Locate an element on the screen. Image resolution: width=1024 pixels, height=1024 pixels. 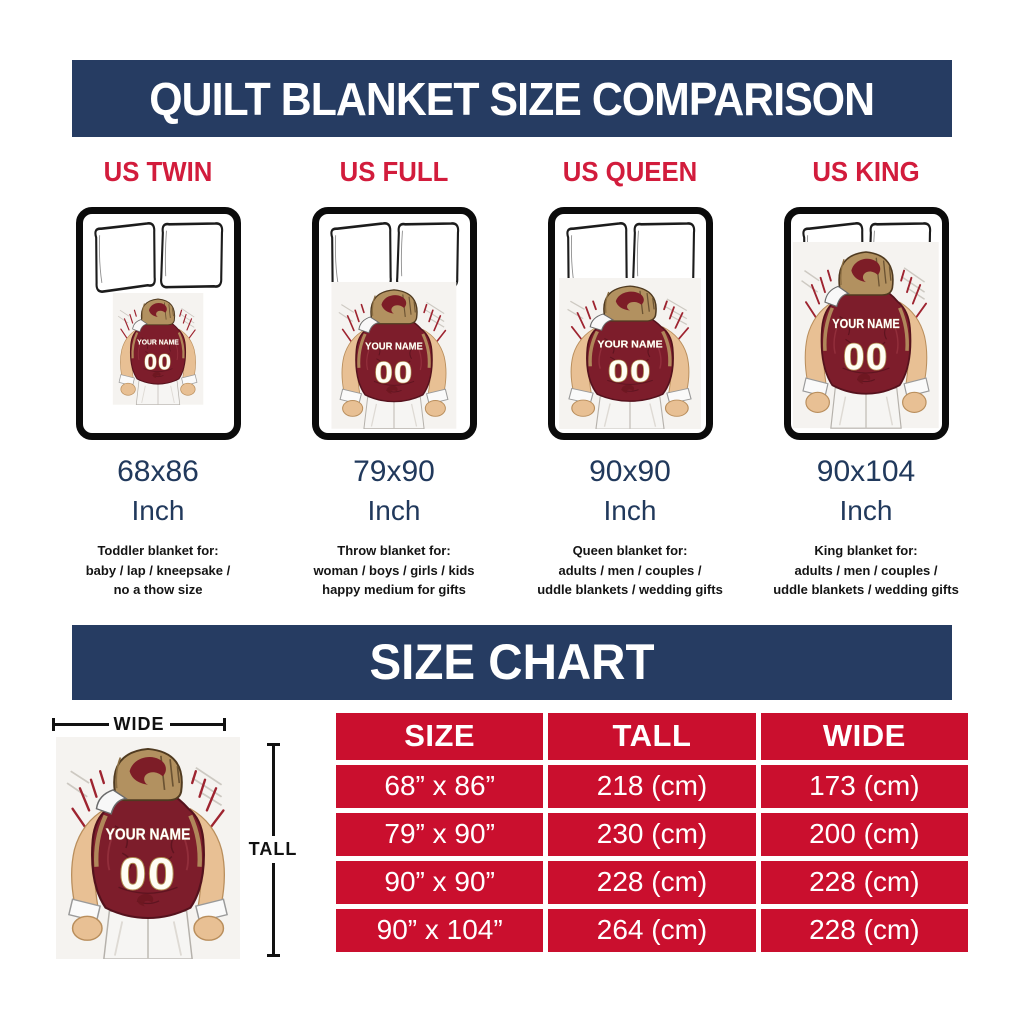
dimension-value: 79x90 is located at coordinates (394, 471).